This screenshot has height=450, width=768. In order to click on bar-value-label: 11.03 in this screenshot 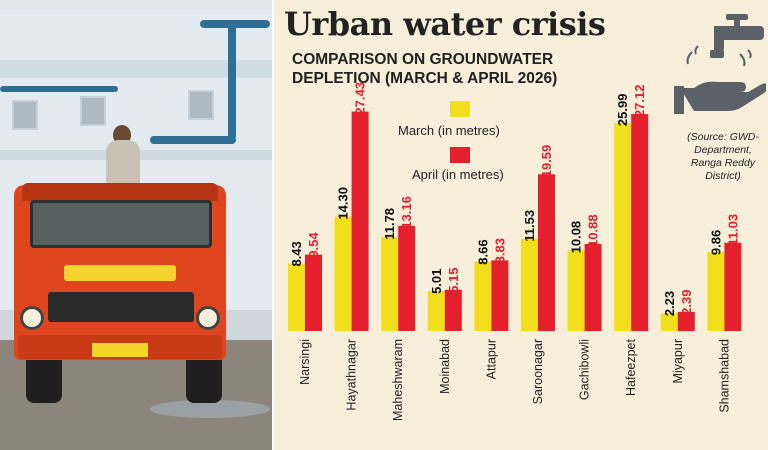, I will do `click(732, 230)`.